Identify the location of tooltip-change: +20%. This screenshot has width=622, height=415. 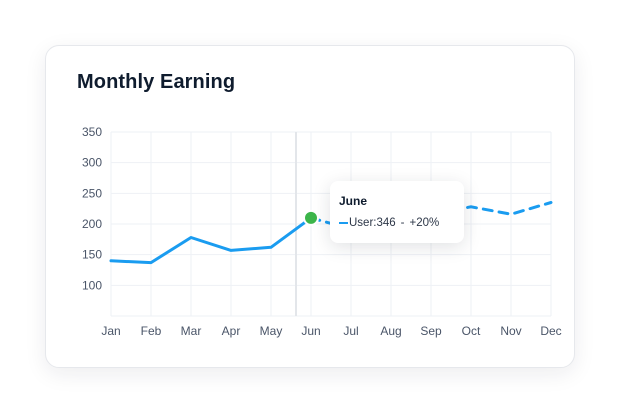
(424, 223).